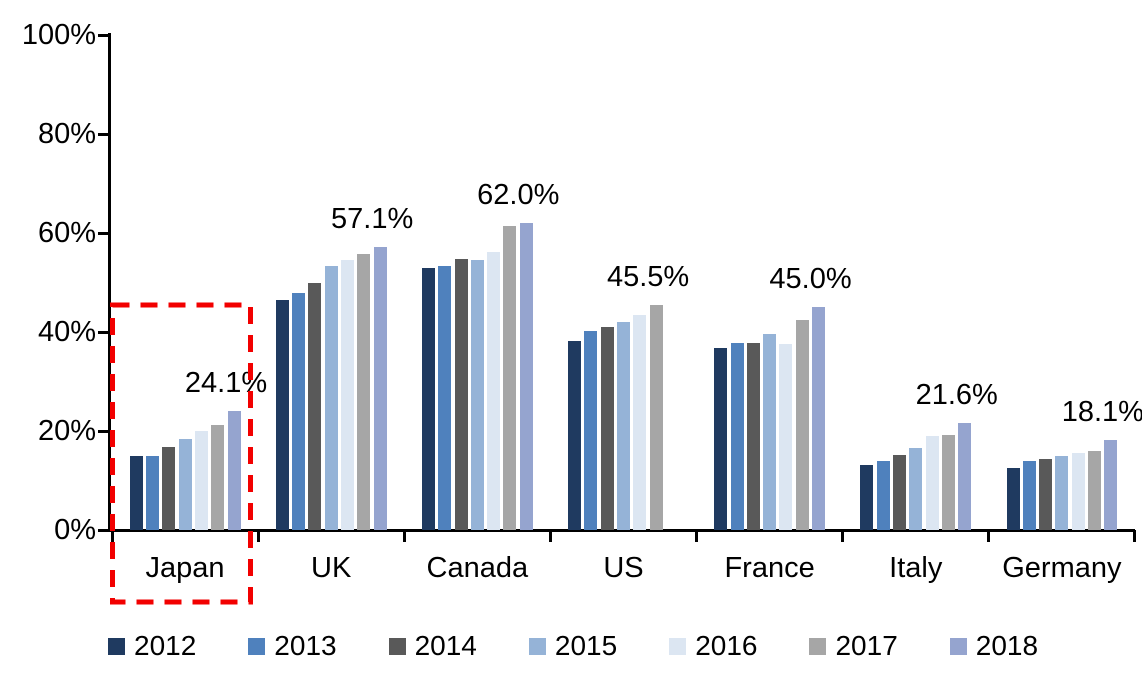 The height and width of the screenshot is (683, 1142). What do you see at coordinates (348, 395) in the screenshot?
I see `bar-uk-2016` at bounding box center [348, 395].